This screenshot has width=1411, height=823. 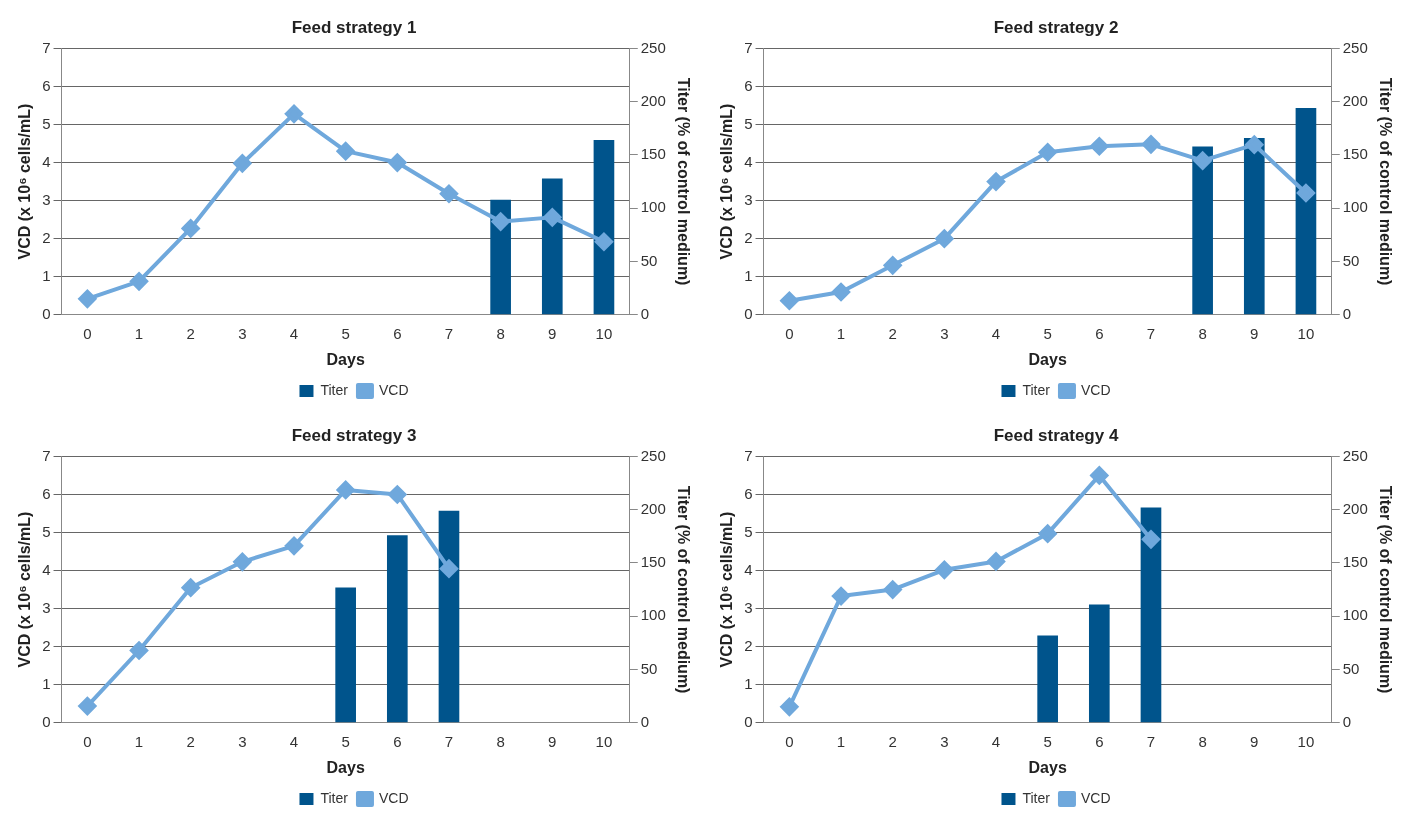 I want to click on y2-tick-label: 250, so click(x=653, y=47).